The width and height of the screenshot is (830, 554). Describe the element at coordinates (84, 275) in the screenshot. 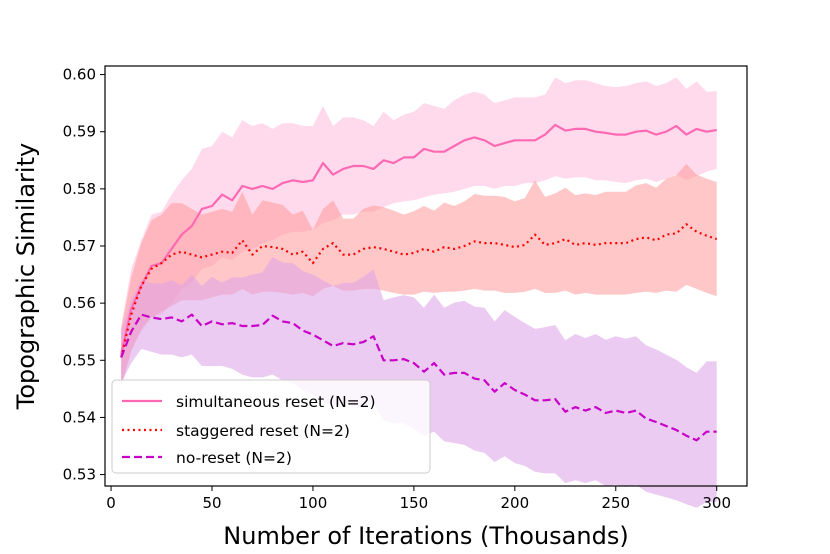

I see `y-axis-ticks: 0.53 0.54 0.55 0.56 0.57 0.58 0.59 0.60` at that location.